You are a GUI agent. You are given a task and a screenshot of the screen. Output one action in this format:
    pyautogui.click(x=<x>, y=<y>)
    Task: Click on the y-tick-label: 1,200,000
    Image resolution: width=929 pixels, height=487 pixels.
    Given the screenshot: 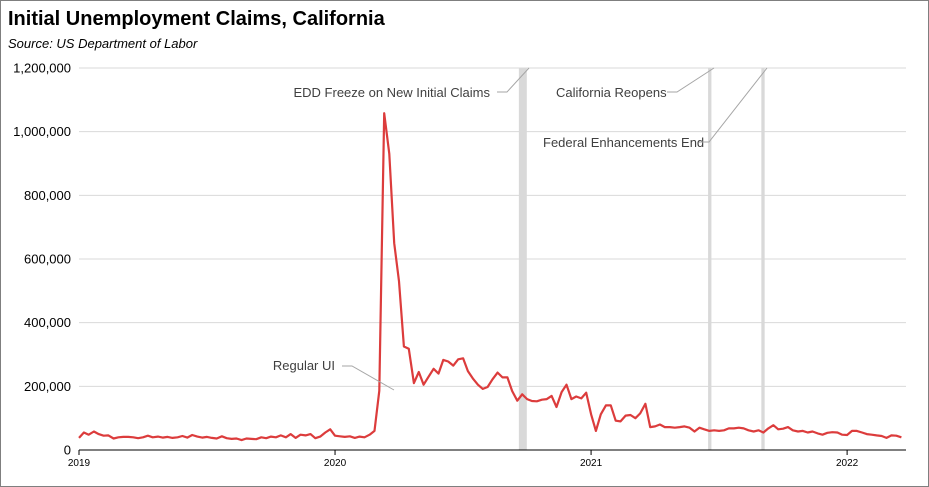 What is the action you would take?
    pyautogui.click(x=42, y=68)
    